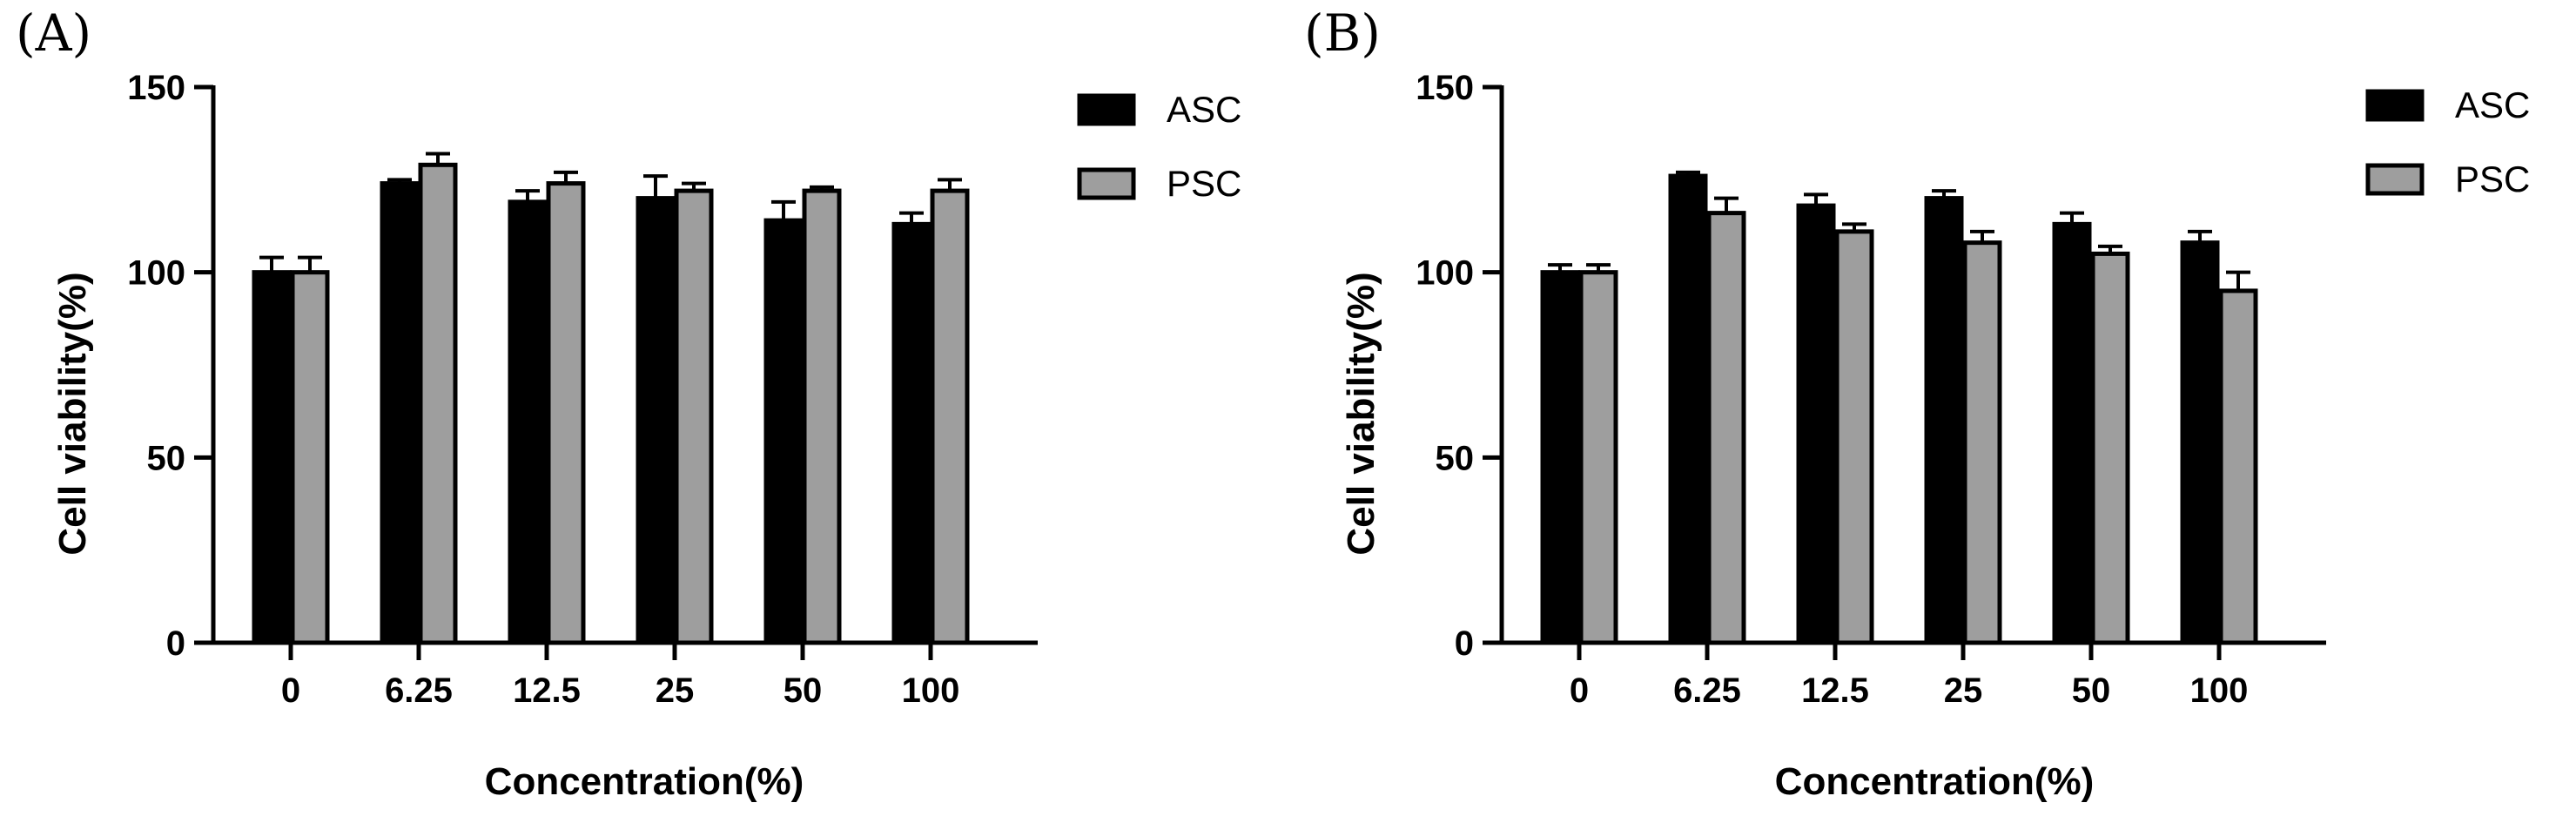 This screenshot has height=823, width=2576. What do you see at coordinates (1204, 184) in the screenshot?
I see `legend-label-psc-a: PSC` at bounding box center [1204, 184].